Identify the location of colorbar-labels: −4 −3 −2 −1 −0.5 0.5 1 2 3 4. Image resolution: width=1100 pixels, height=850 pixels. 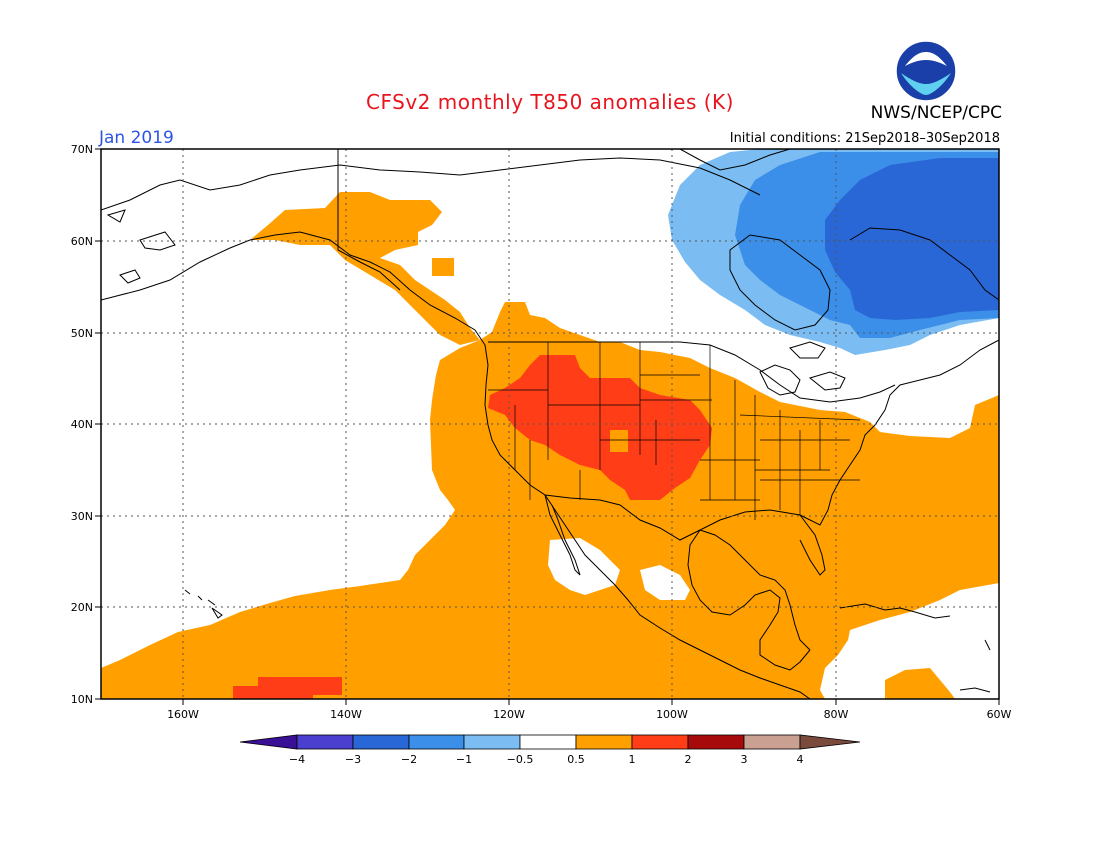
(546, 759).